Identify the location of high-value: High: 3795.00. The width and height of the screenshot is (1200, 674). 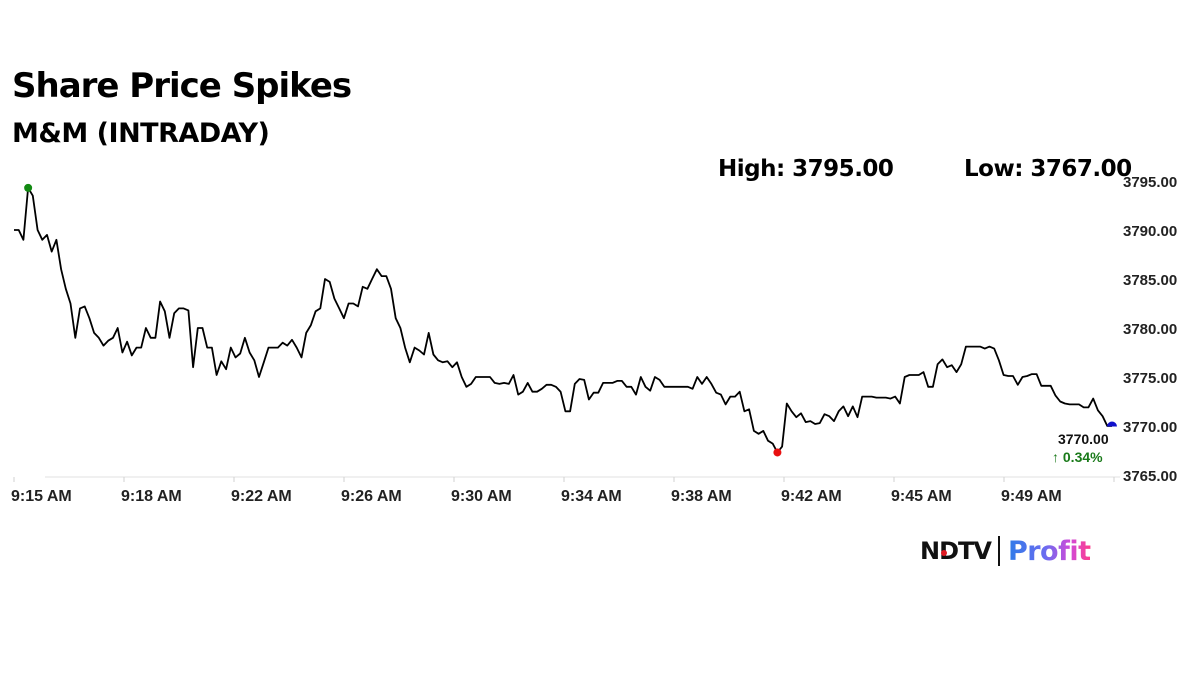
(806, 169).